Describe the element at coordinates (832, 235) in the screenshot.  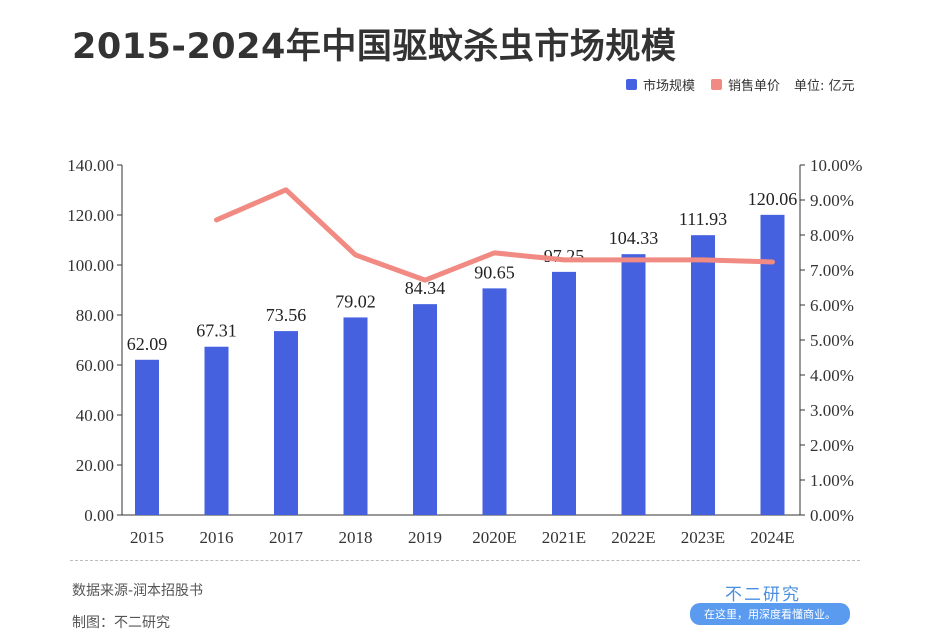
I see `right-tick-label: 8.00%` at that location.